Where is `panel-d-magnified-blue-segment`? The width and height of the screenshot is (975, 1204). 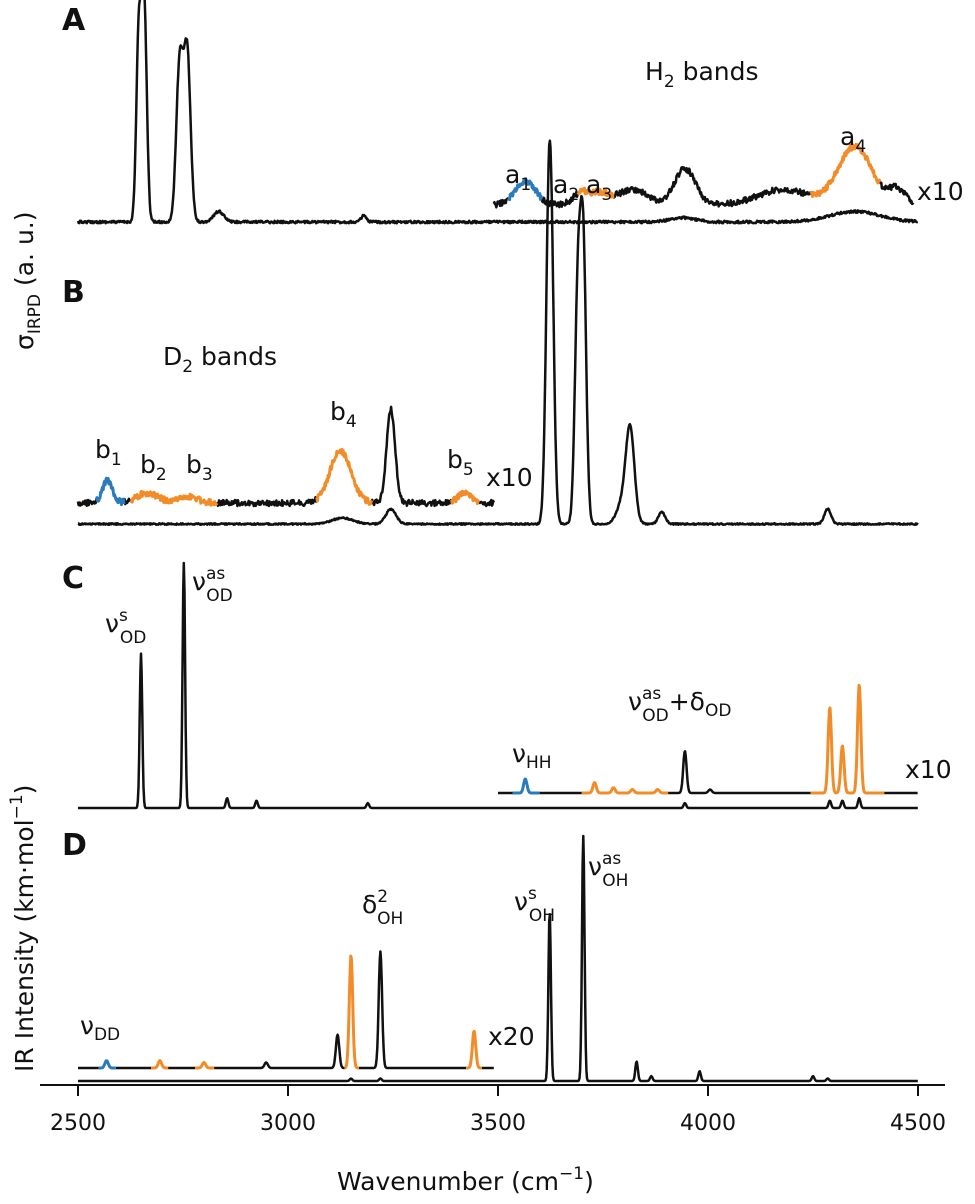
panel-d-magnified-blue-segment is located at coordinates (107, 1064).